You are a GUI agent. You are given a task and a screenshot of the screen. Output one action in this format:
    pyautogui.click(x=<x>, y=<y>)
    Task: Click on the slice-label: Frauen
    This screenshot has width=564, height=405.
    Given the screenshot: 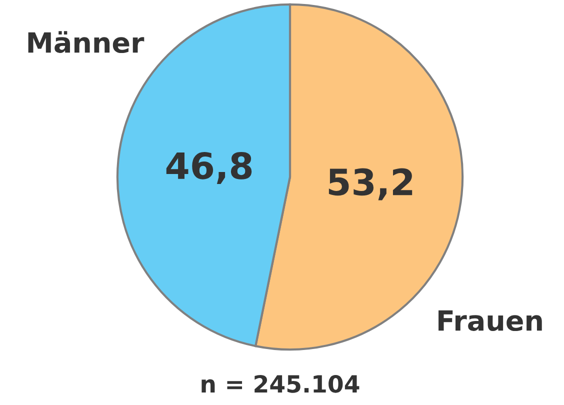 What is the action you would take?
    pyautogui.click(x=490, y=321)
    